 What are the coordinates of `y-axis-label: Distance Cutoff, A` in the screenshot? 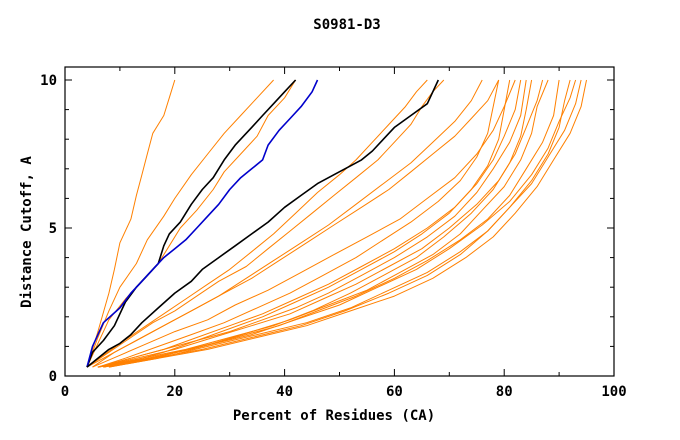 It's located at (27, 232).